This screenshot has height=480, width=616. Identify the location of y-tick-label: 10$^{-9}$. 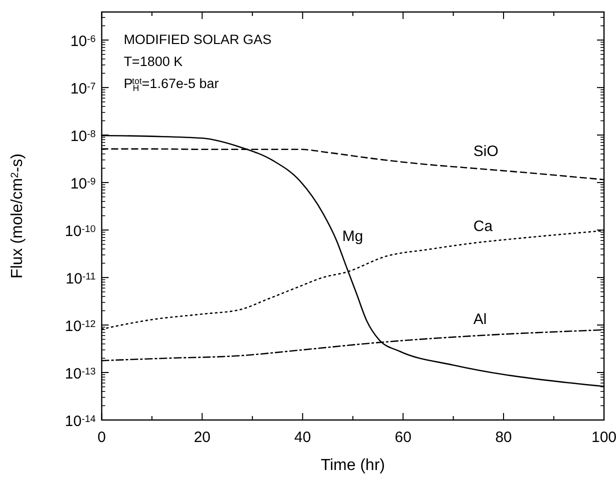
(83, 184).